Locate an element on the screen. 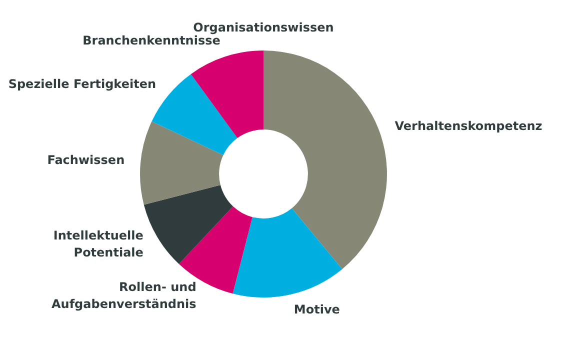 The image size is (567, 344). slice-label: Spezielle Fertigkeiten is located at coordinates (82, 84).